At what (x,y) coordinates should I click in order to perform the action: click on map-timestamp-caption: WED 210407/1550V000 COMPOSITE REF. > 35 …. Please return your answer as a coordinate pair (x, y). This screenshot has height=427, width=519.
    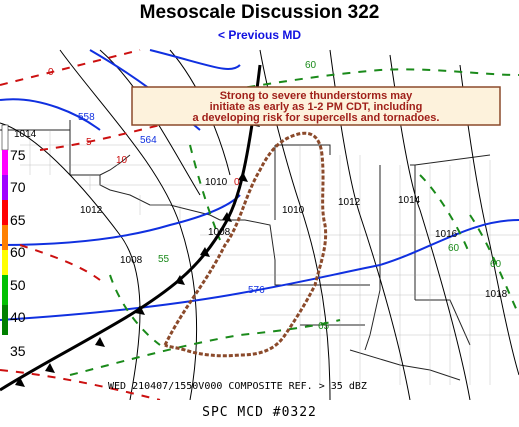
    Looking at the image, I should click on (237, 386).